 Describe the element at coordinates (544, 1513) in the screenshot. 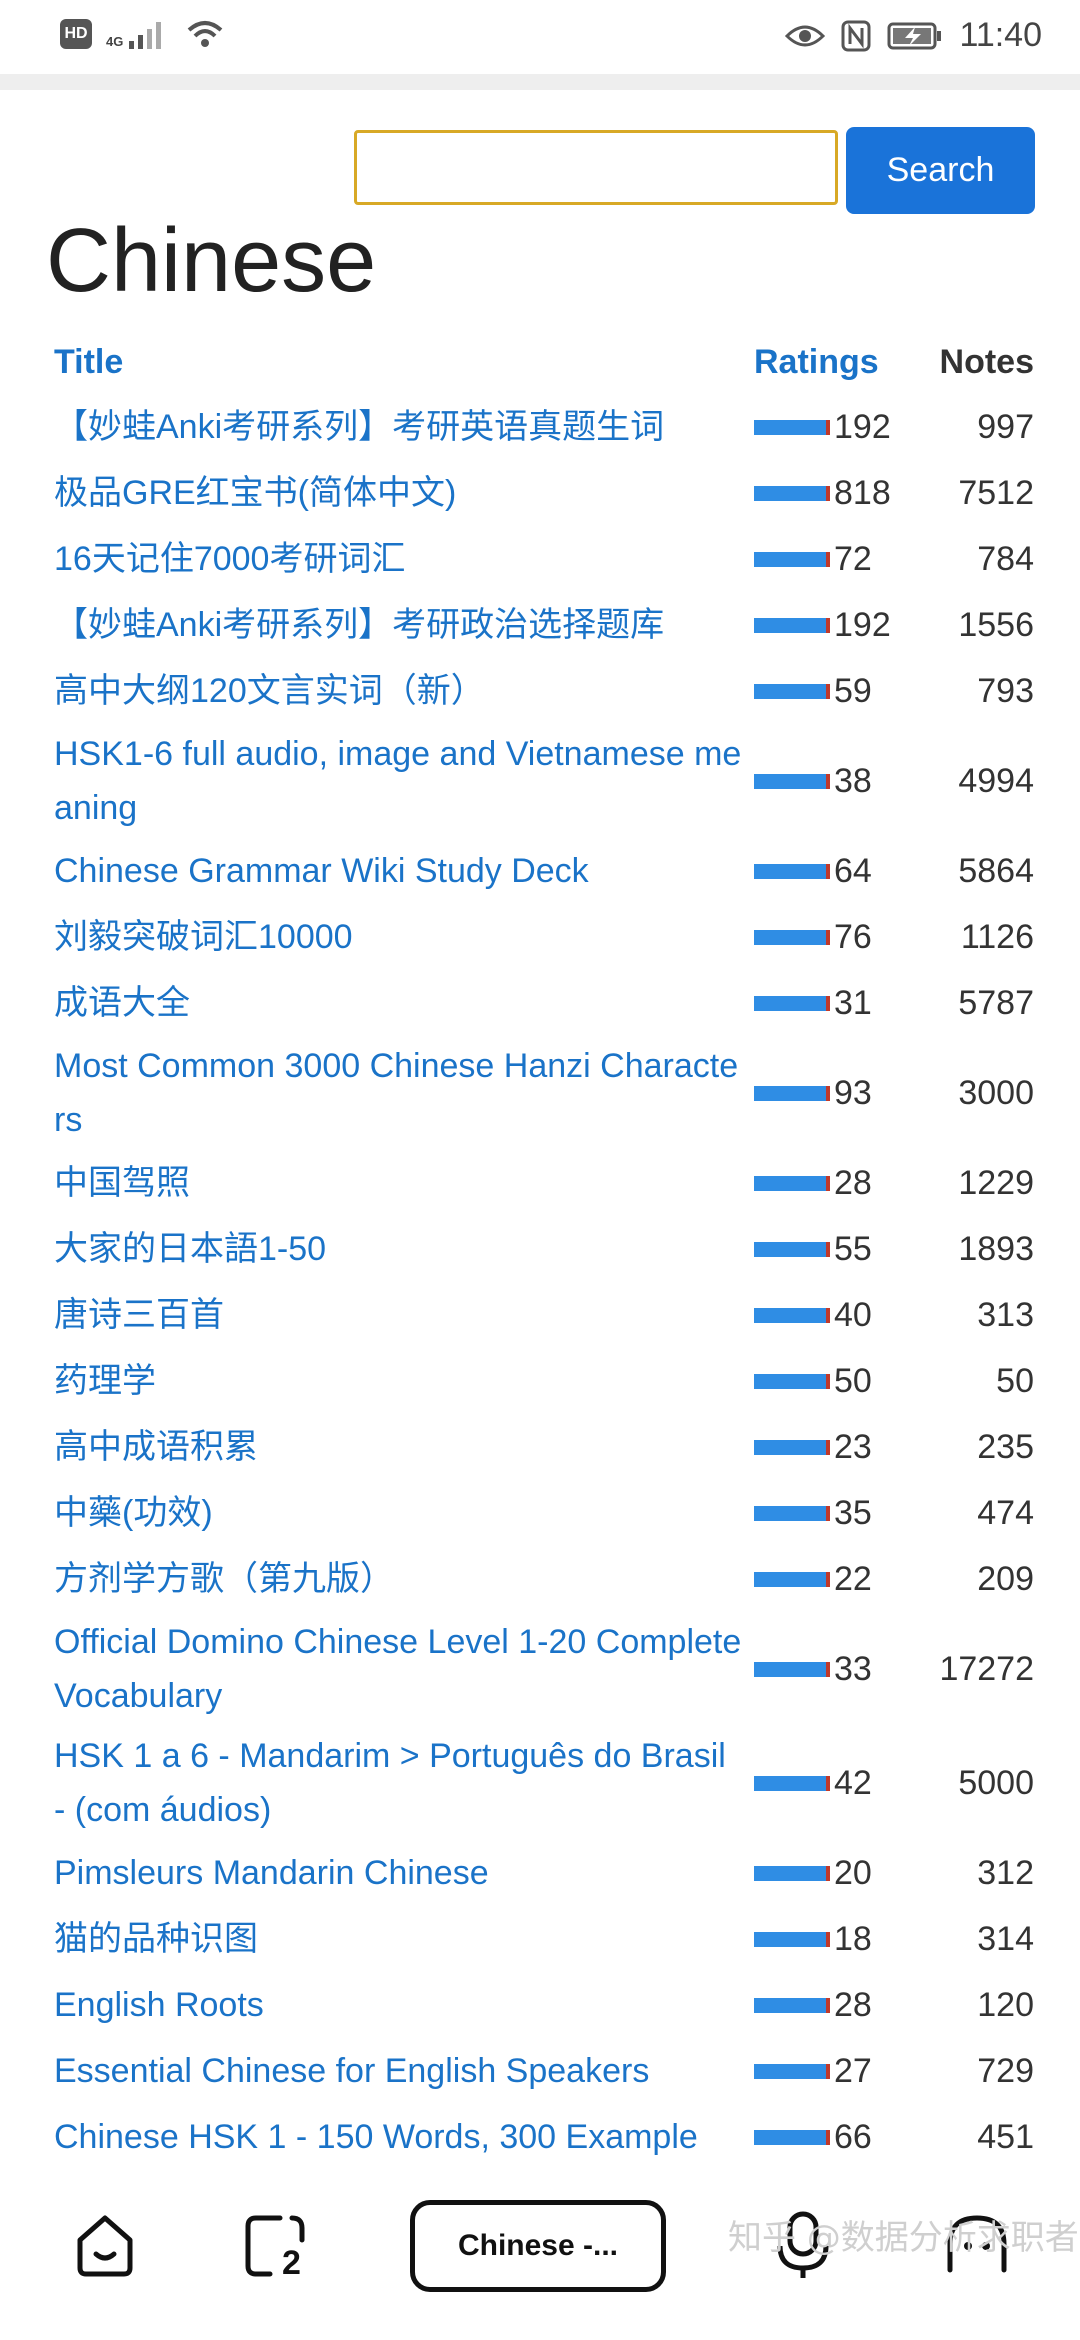

I see `table-row: 中藥(功效) 35 474` at that location.